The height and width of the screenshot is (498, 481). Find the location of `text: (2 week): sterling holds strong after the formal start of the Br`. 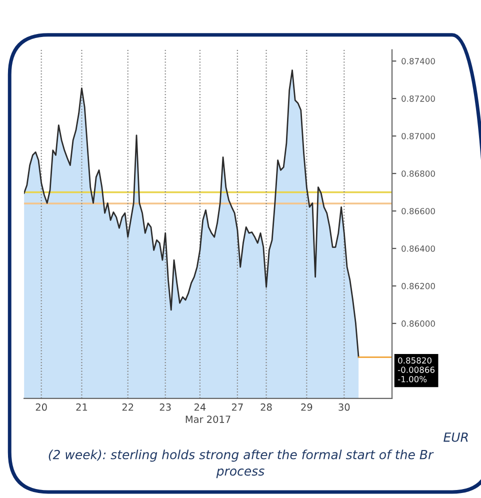

text: (2 week): sterling holds strong after the formal start of the Br is located at coordinates (241, 456).